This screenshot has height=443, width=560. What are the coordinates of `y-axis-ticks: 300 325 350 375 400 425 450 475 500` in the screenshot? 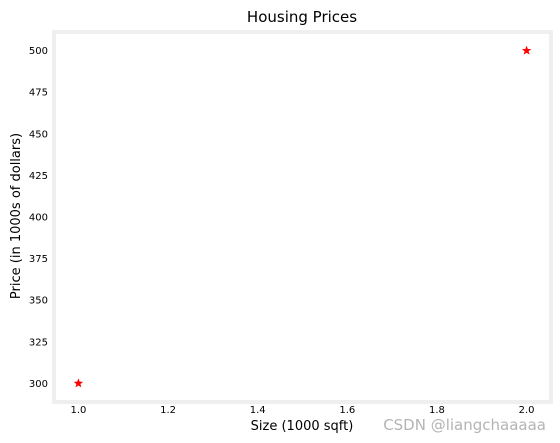 It's located at (38, 218).